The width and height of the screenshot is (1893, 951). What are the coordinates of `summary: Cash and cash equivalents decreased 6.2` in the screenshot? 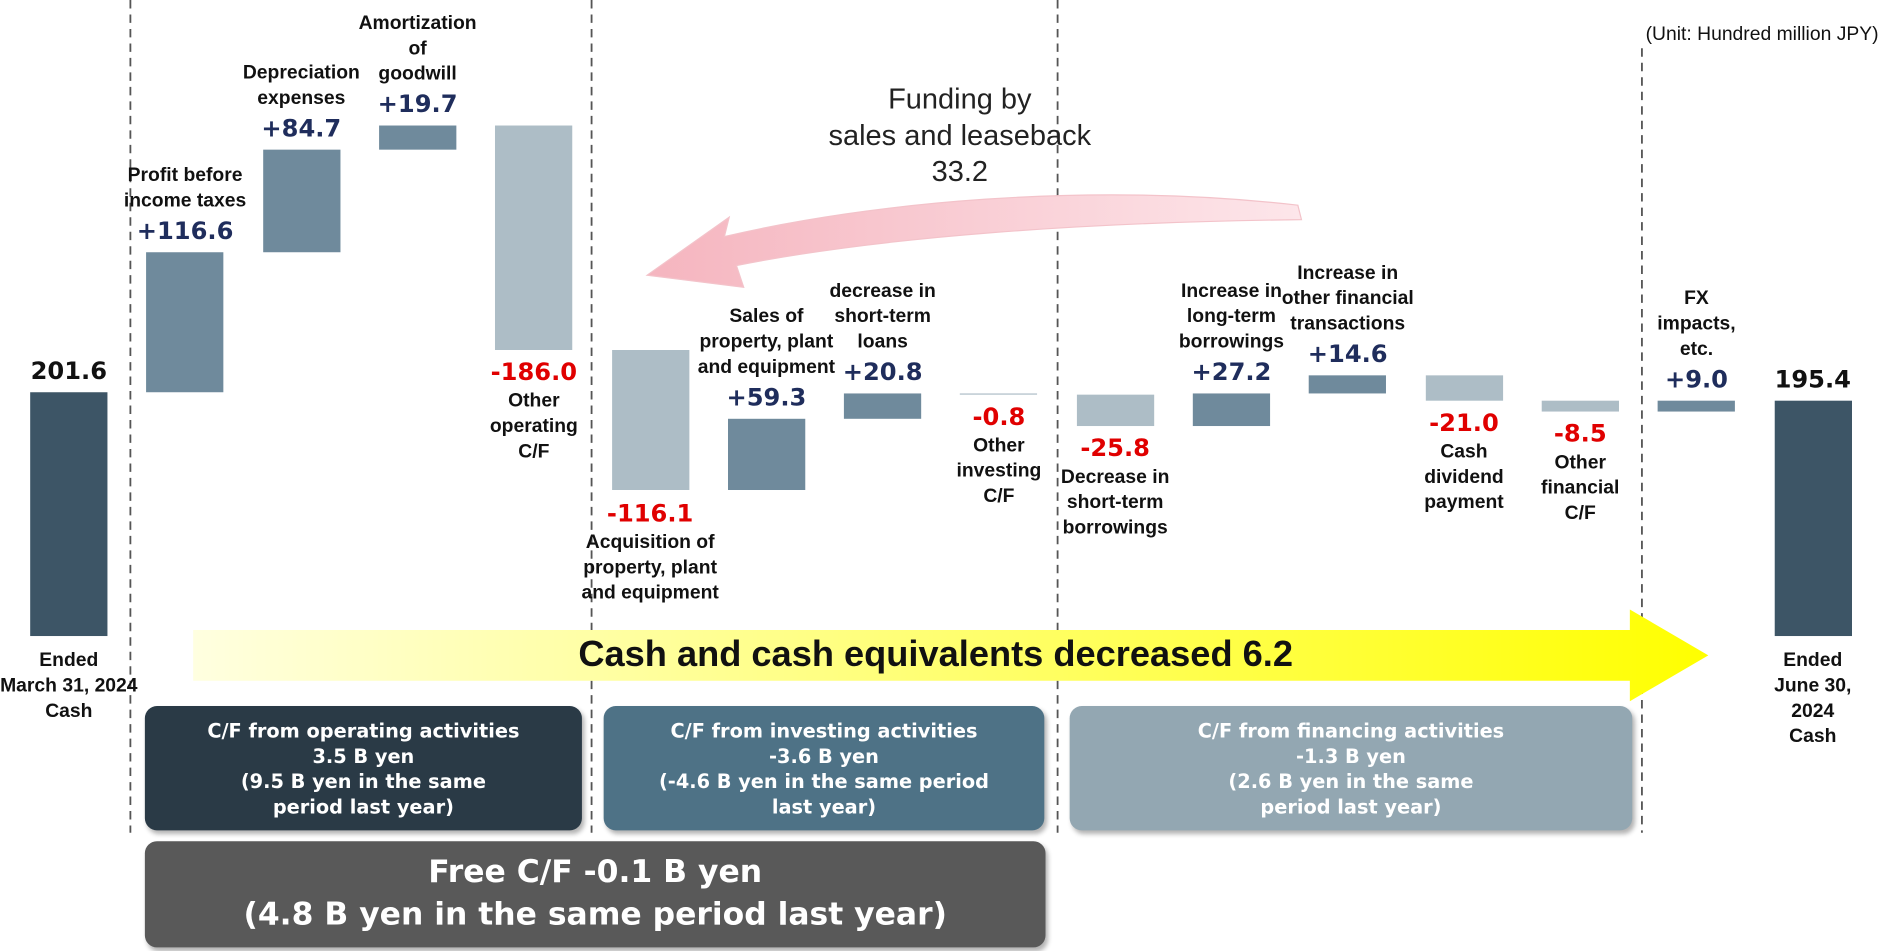 It's located at (935, 654).